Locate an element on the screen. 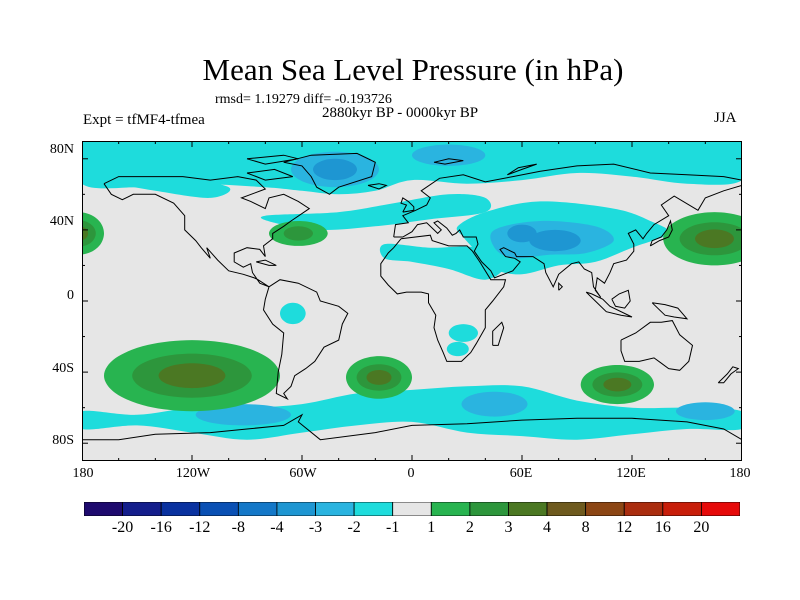 This screenshot has width=800, height=600. anomaly-north-pacific-high-core is located at coordinates (714, 239).